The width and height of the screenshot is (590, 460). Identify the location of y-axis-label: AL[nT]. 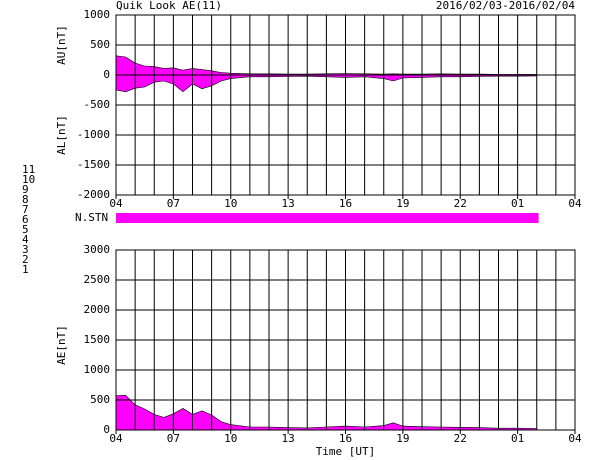
(61, 135).